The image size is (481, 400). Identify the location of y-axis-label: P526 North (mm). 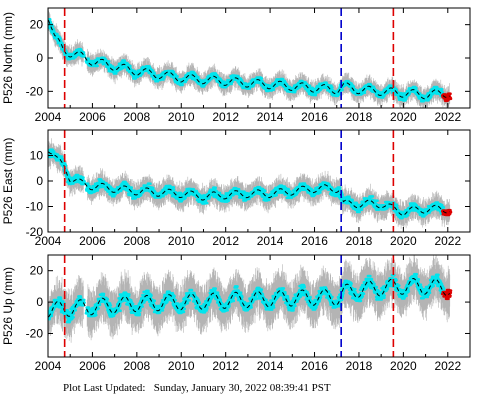
(8, 58).